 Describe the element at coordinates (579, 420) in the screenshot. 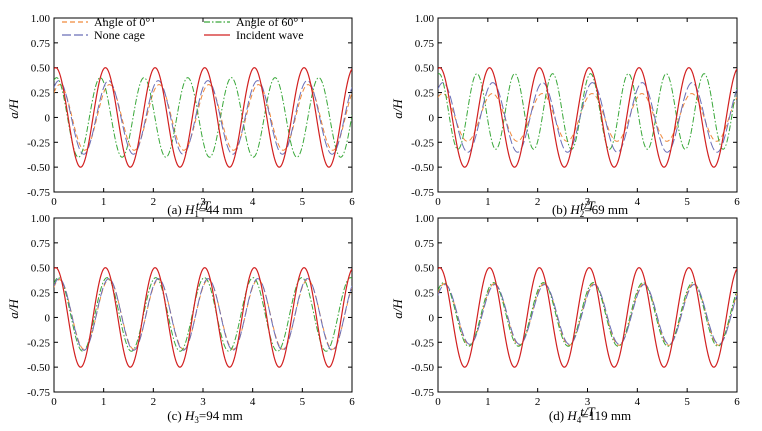

I see `caption-subscript: 4` at that location.